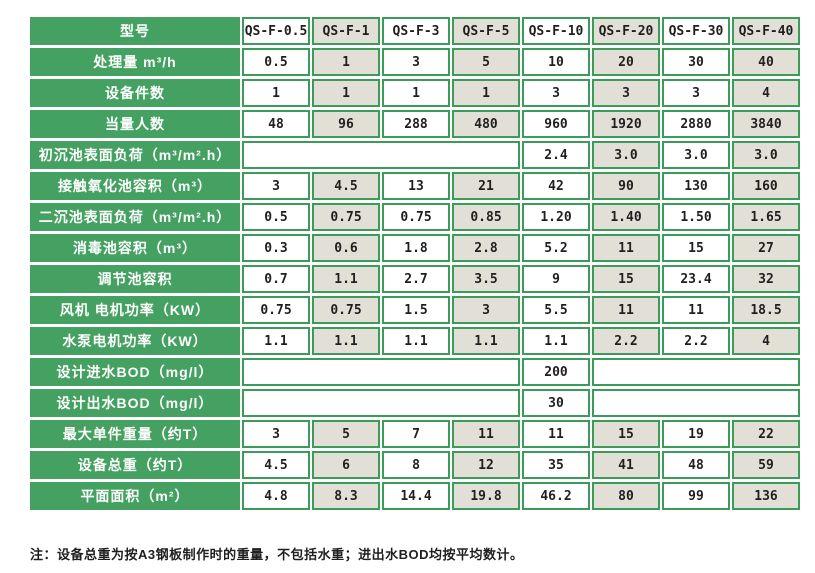 The height and width of the screenshot is (573, 815). I want to click on value-cell: 1.5, so click(416, 310).